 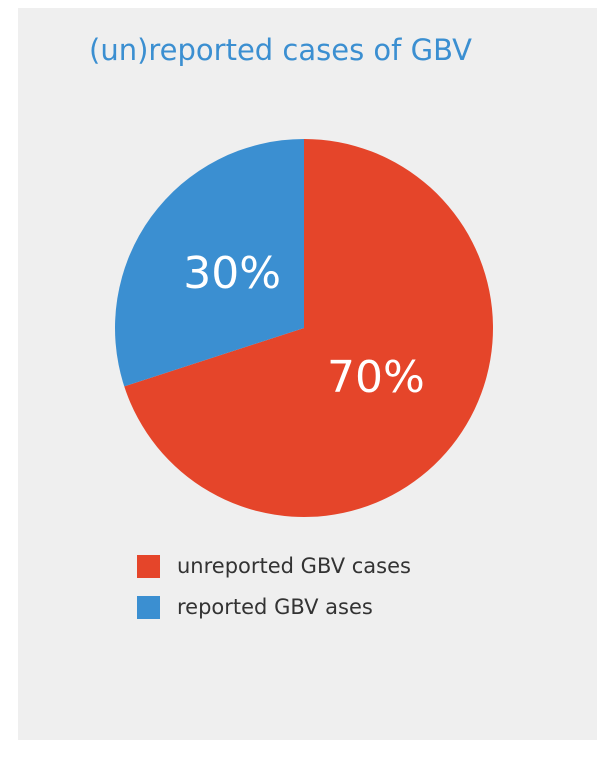 What do you see at coordinates (280, 50) in the screenshot?
I see `chart-title: (un)reported cases of GBV` at bounding box center [280, 50].